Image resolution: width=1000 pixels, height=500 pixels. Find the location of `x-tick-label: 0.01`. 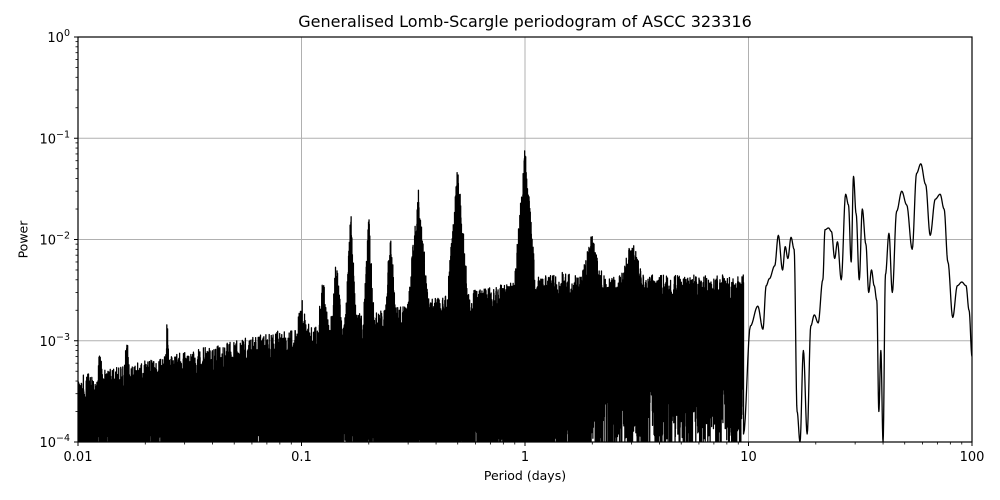

x-tick-label: 0.01 is located at coordinates (78, 457).